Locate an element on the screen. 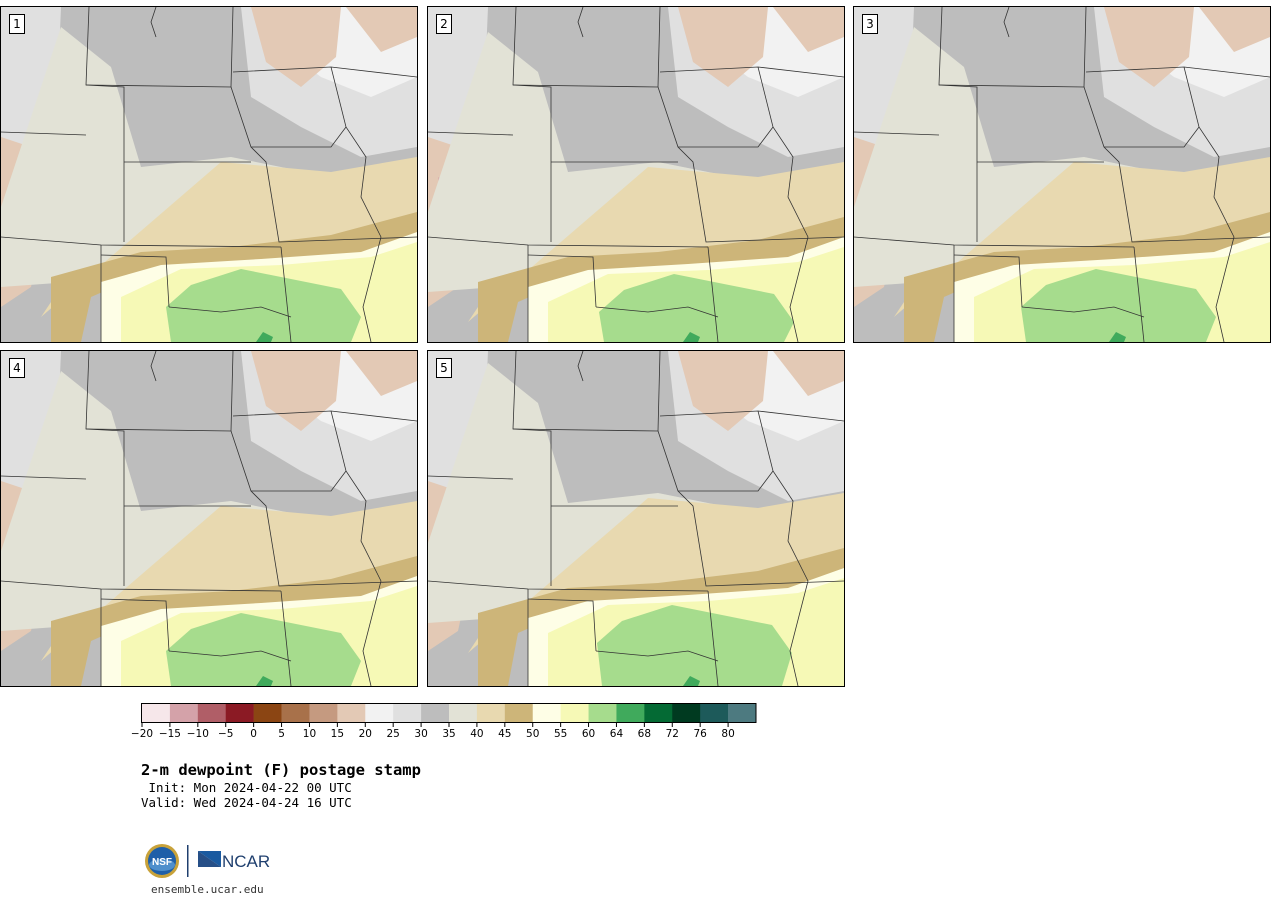 This screenshot has width=1280, height=901. colorbar-tick-label: 25 is located at coordinates (393, 734).